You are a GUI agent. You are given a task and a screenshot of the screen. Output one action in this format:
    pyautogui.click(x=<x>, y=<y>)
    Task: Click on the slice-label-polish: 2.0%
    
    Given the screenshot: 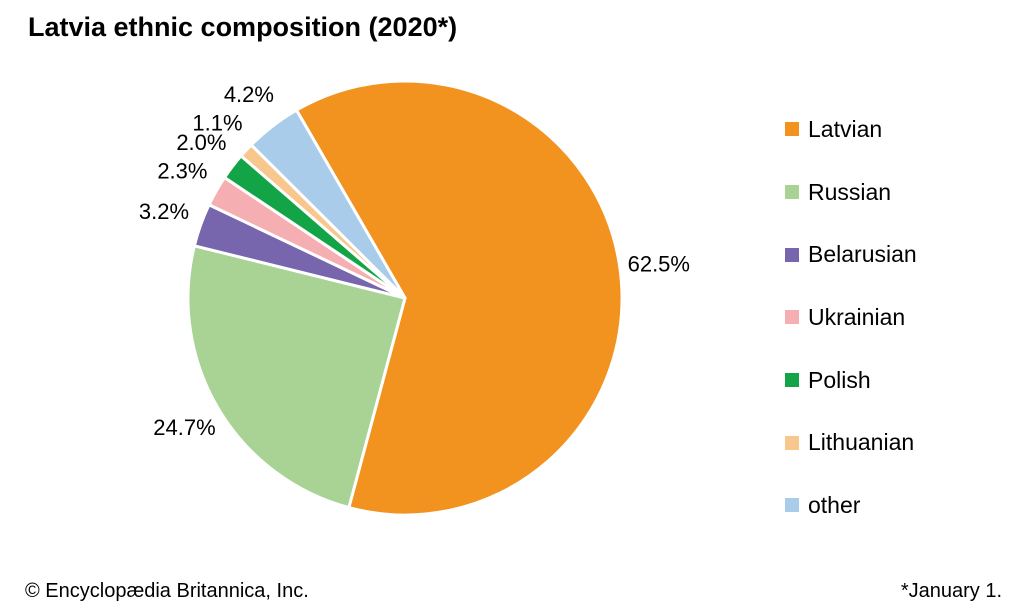 What is the action you would take?
    pyautogui.click(x=201, y=142)
    